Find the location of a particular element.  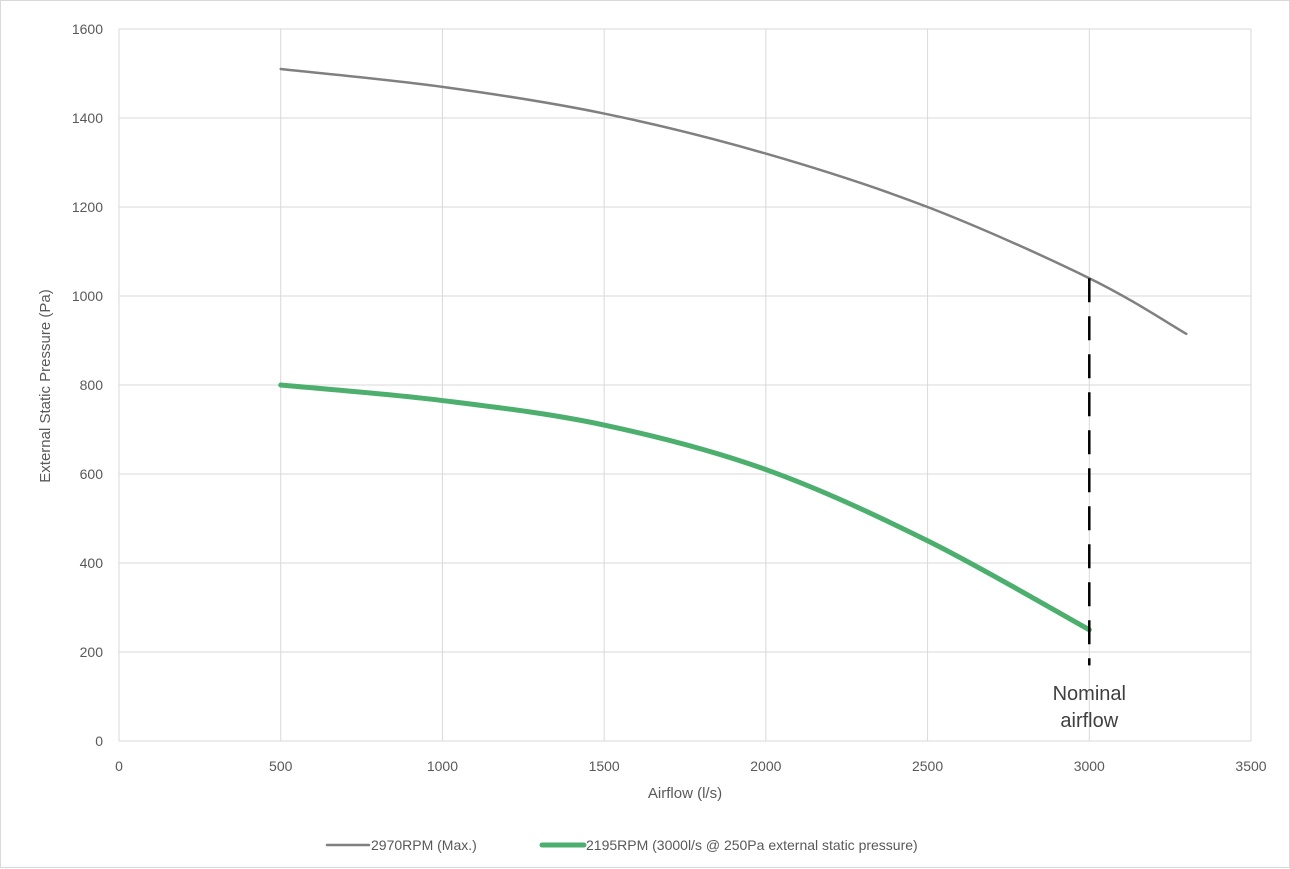

x-tick-label: 500 is located at coordinates (281, 766).